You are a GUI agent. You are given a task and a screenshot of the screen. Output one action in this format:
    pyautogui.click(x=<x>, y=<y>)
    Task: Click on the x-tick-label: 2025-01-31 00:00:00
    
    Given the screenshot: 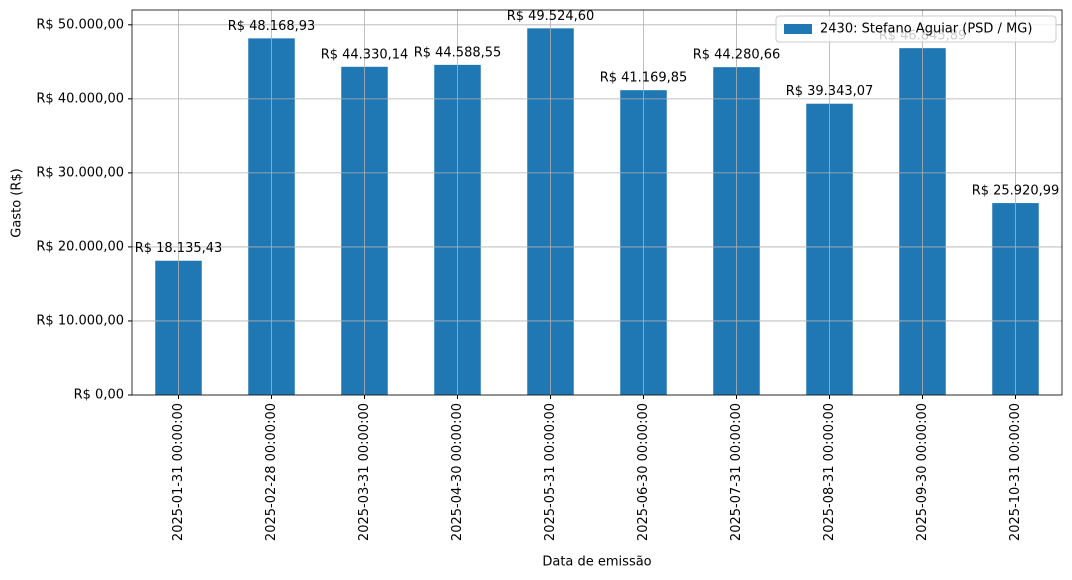 What is the action you would take?
    pyautogui.click(x=178, y=472)
    